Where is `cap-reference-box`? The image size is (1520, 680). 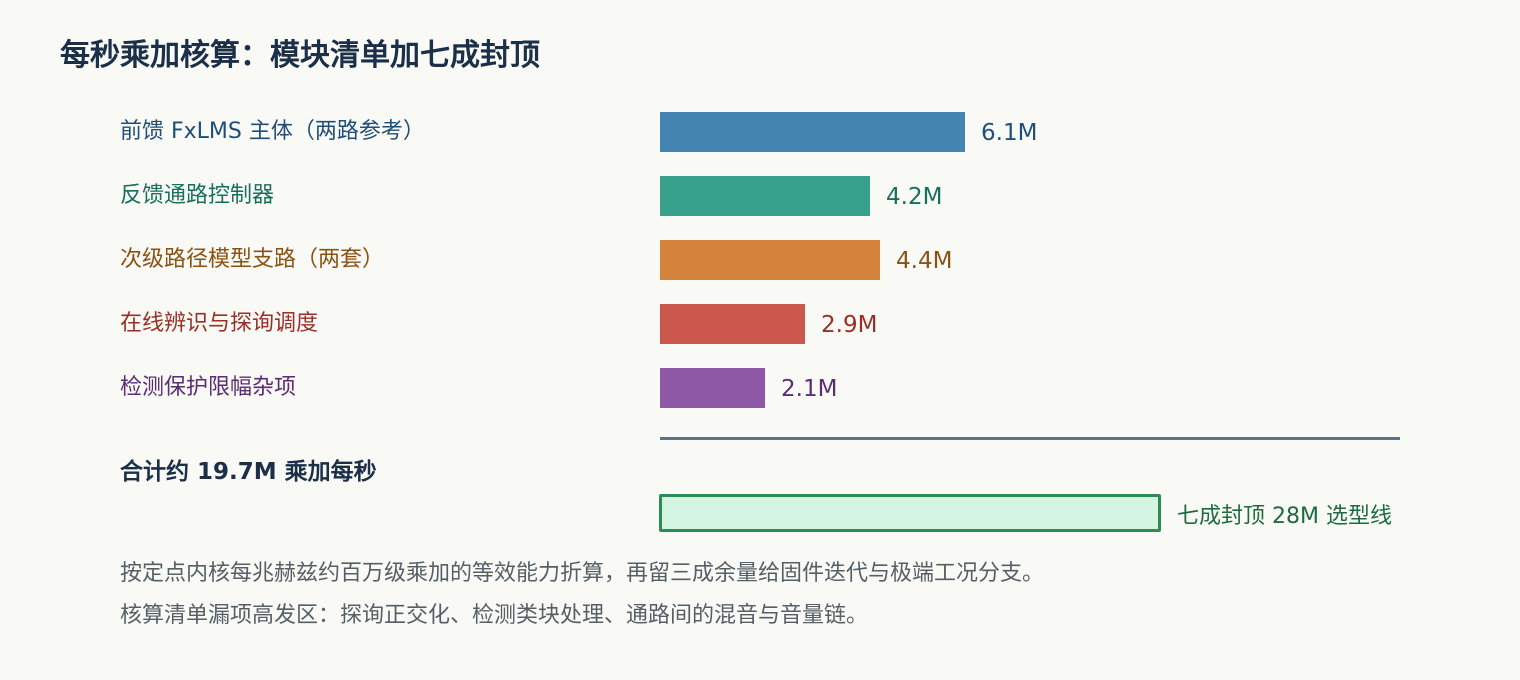
cap-reference-box is located at coordinates (910, 513).